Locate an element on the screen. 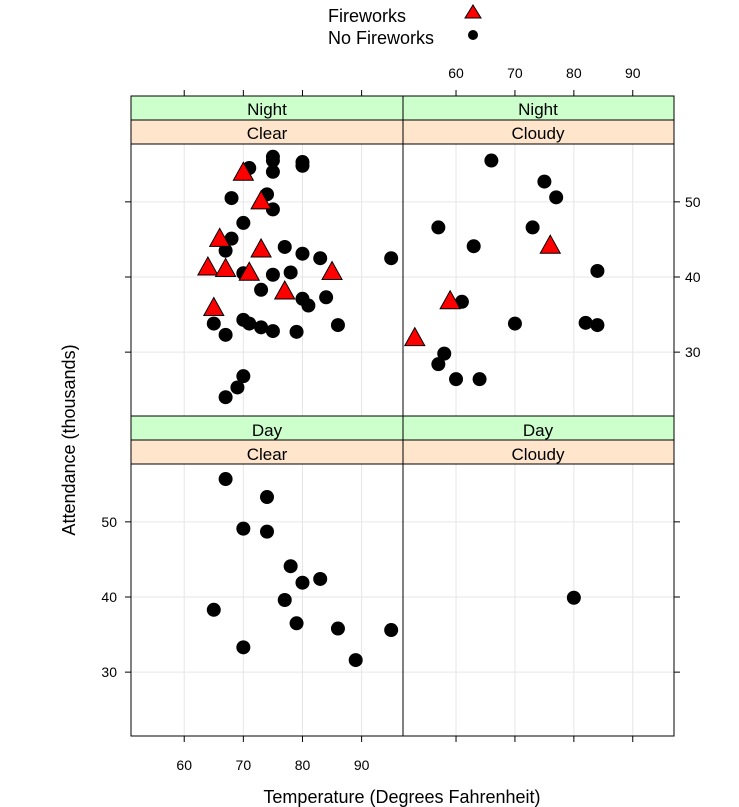 The height and width of the screenshot is (807, 739). y-tick-label: 40 is located at coordinates (693, 277).